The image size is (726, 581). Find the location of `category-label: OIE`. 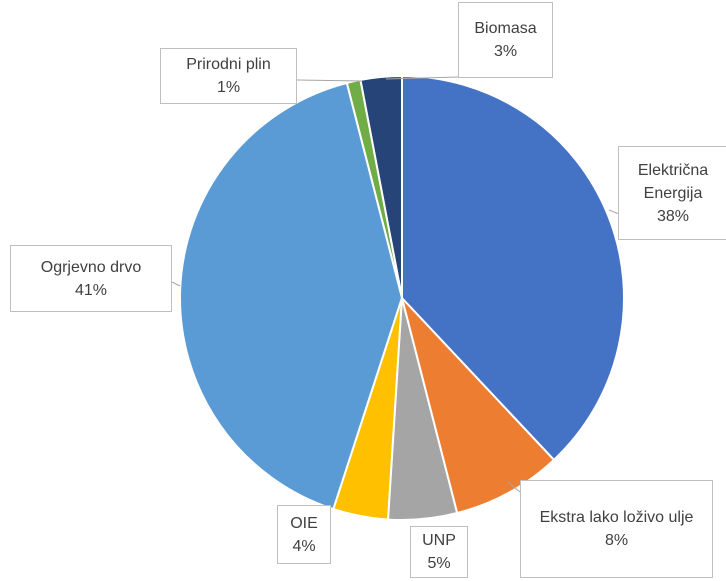

category-label: OIE is located at coordinates (304, 523).